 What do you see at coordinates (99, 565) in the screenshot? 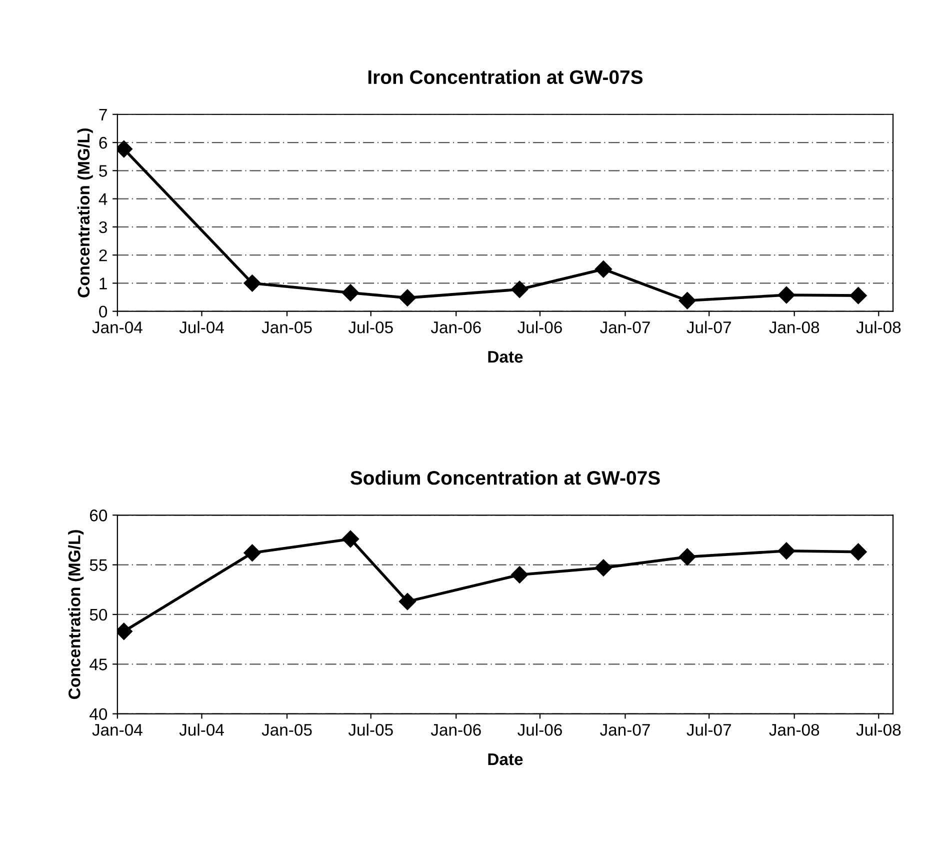
I see `y-tick-label: 55` at bounding box center [99, 565].